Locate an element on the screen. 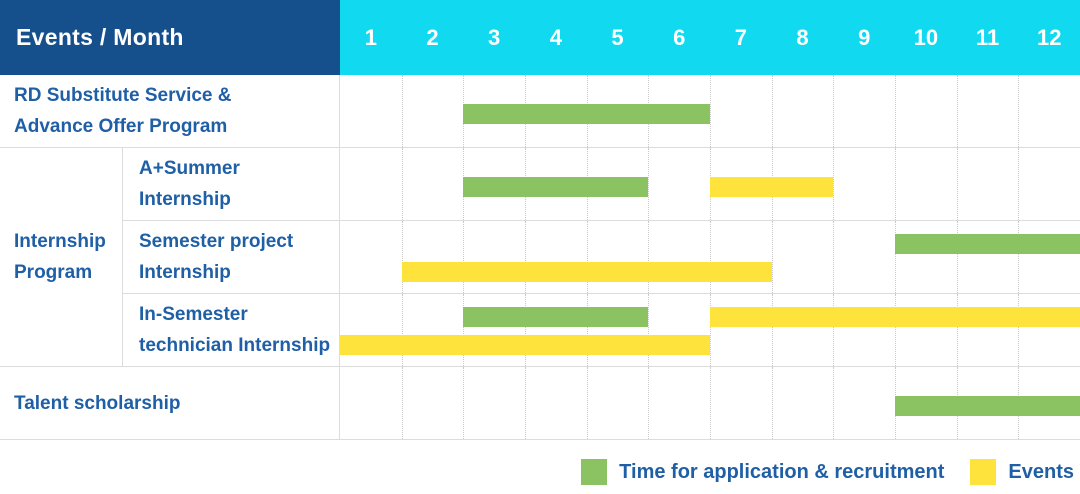 Image resolution: width=1080 pixels, height=494 pixels. row-label-line: In-Semester is located at coordinates (193, 314).